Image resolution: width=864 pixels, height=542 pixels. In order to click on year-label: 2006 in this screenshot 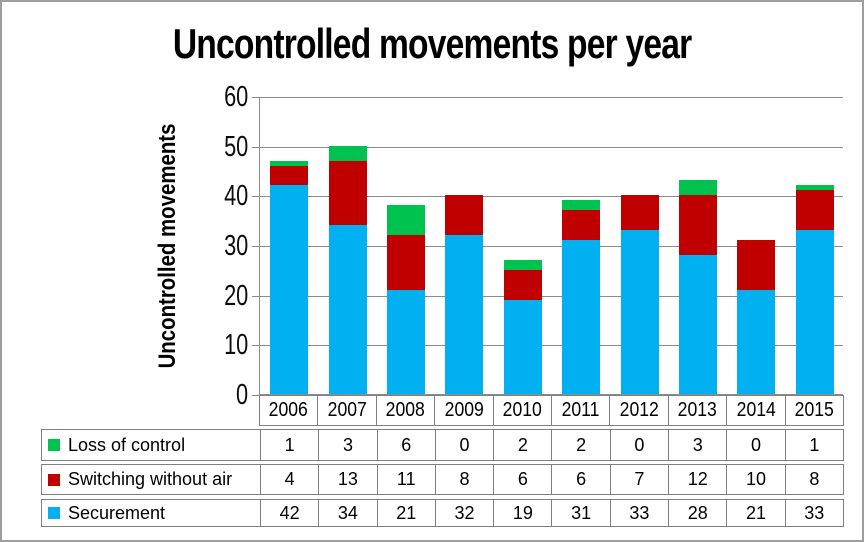, I will do `click(289, 410)`.